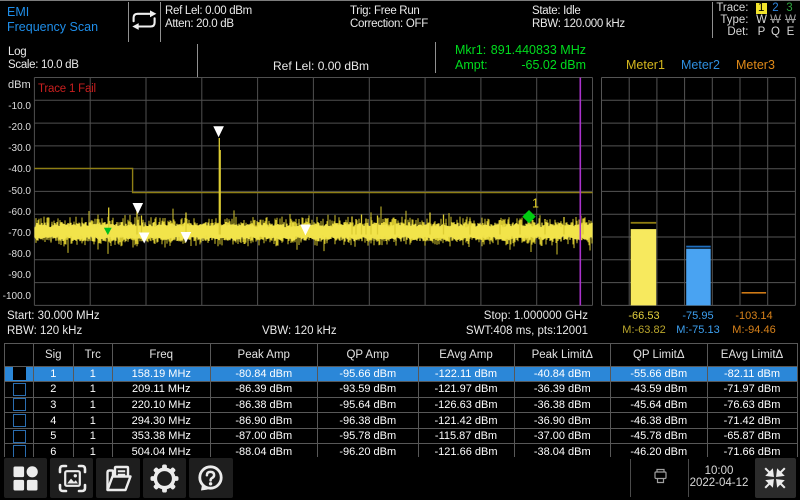 This screenshot has height=500, width=800. What do you see at coordinates (535, 204) in the screenshot?
I see `svg-text: 1` at bounding box center [535, 204].